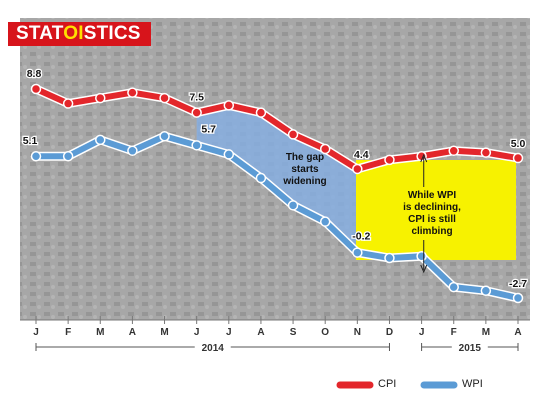 This screenshot has height=401, width=539. Describe the element at coordinates (389, 332) in the screenshot. I see `x-tick-label: D` at that location.